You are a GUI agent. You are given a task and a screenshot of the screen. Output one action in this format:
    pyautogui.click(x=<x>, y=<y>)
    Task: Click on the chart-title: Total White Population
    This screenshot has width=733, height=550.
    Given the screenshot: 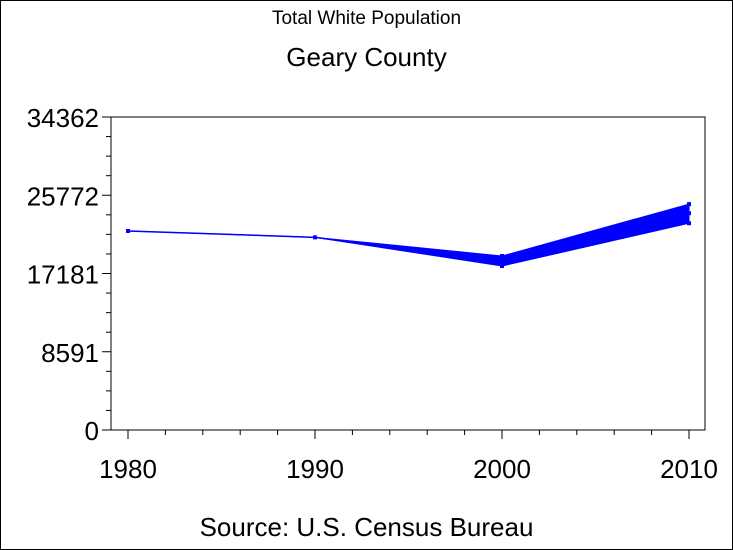 What is the action you would take?
    pyautogui.click(x=366, y=18)
    